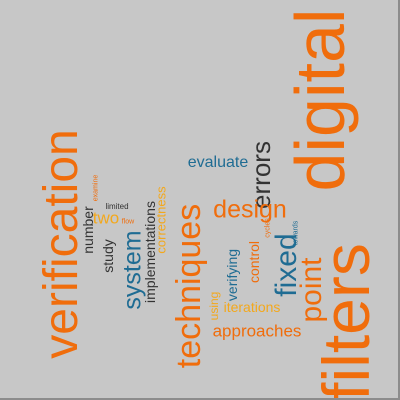  Describe the element at coordinates (250, 209) in the screenshot. I see `word-design: design` at that location.